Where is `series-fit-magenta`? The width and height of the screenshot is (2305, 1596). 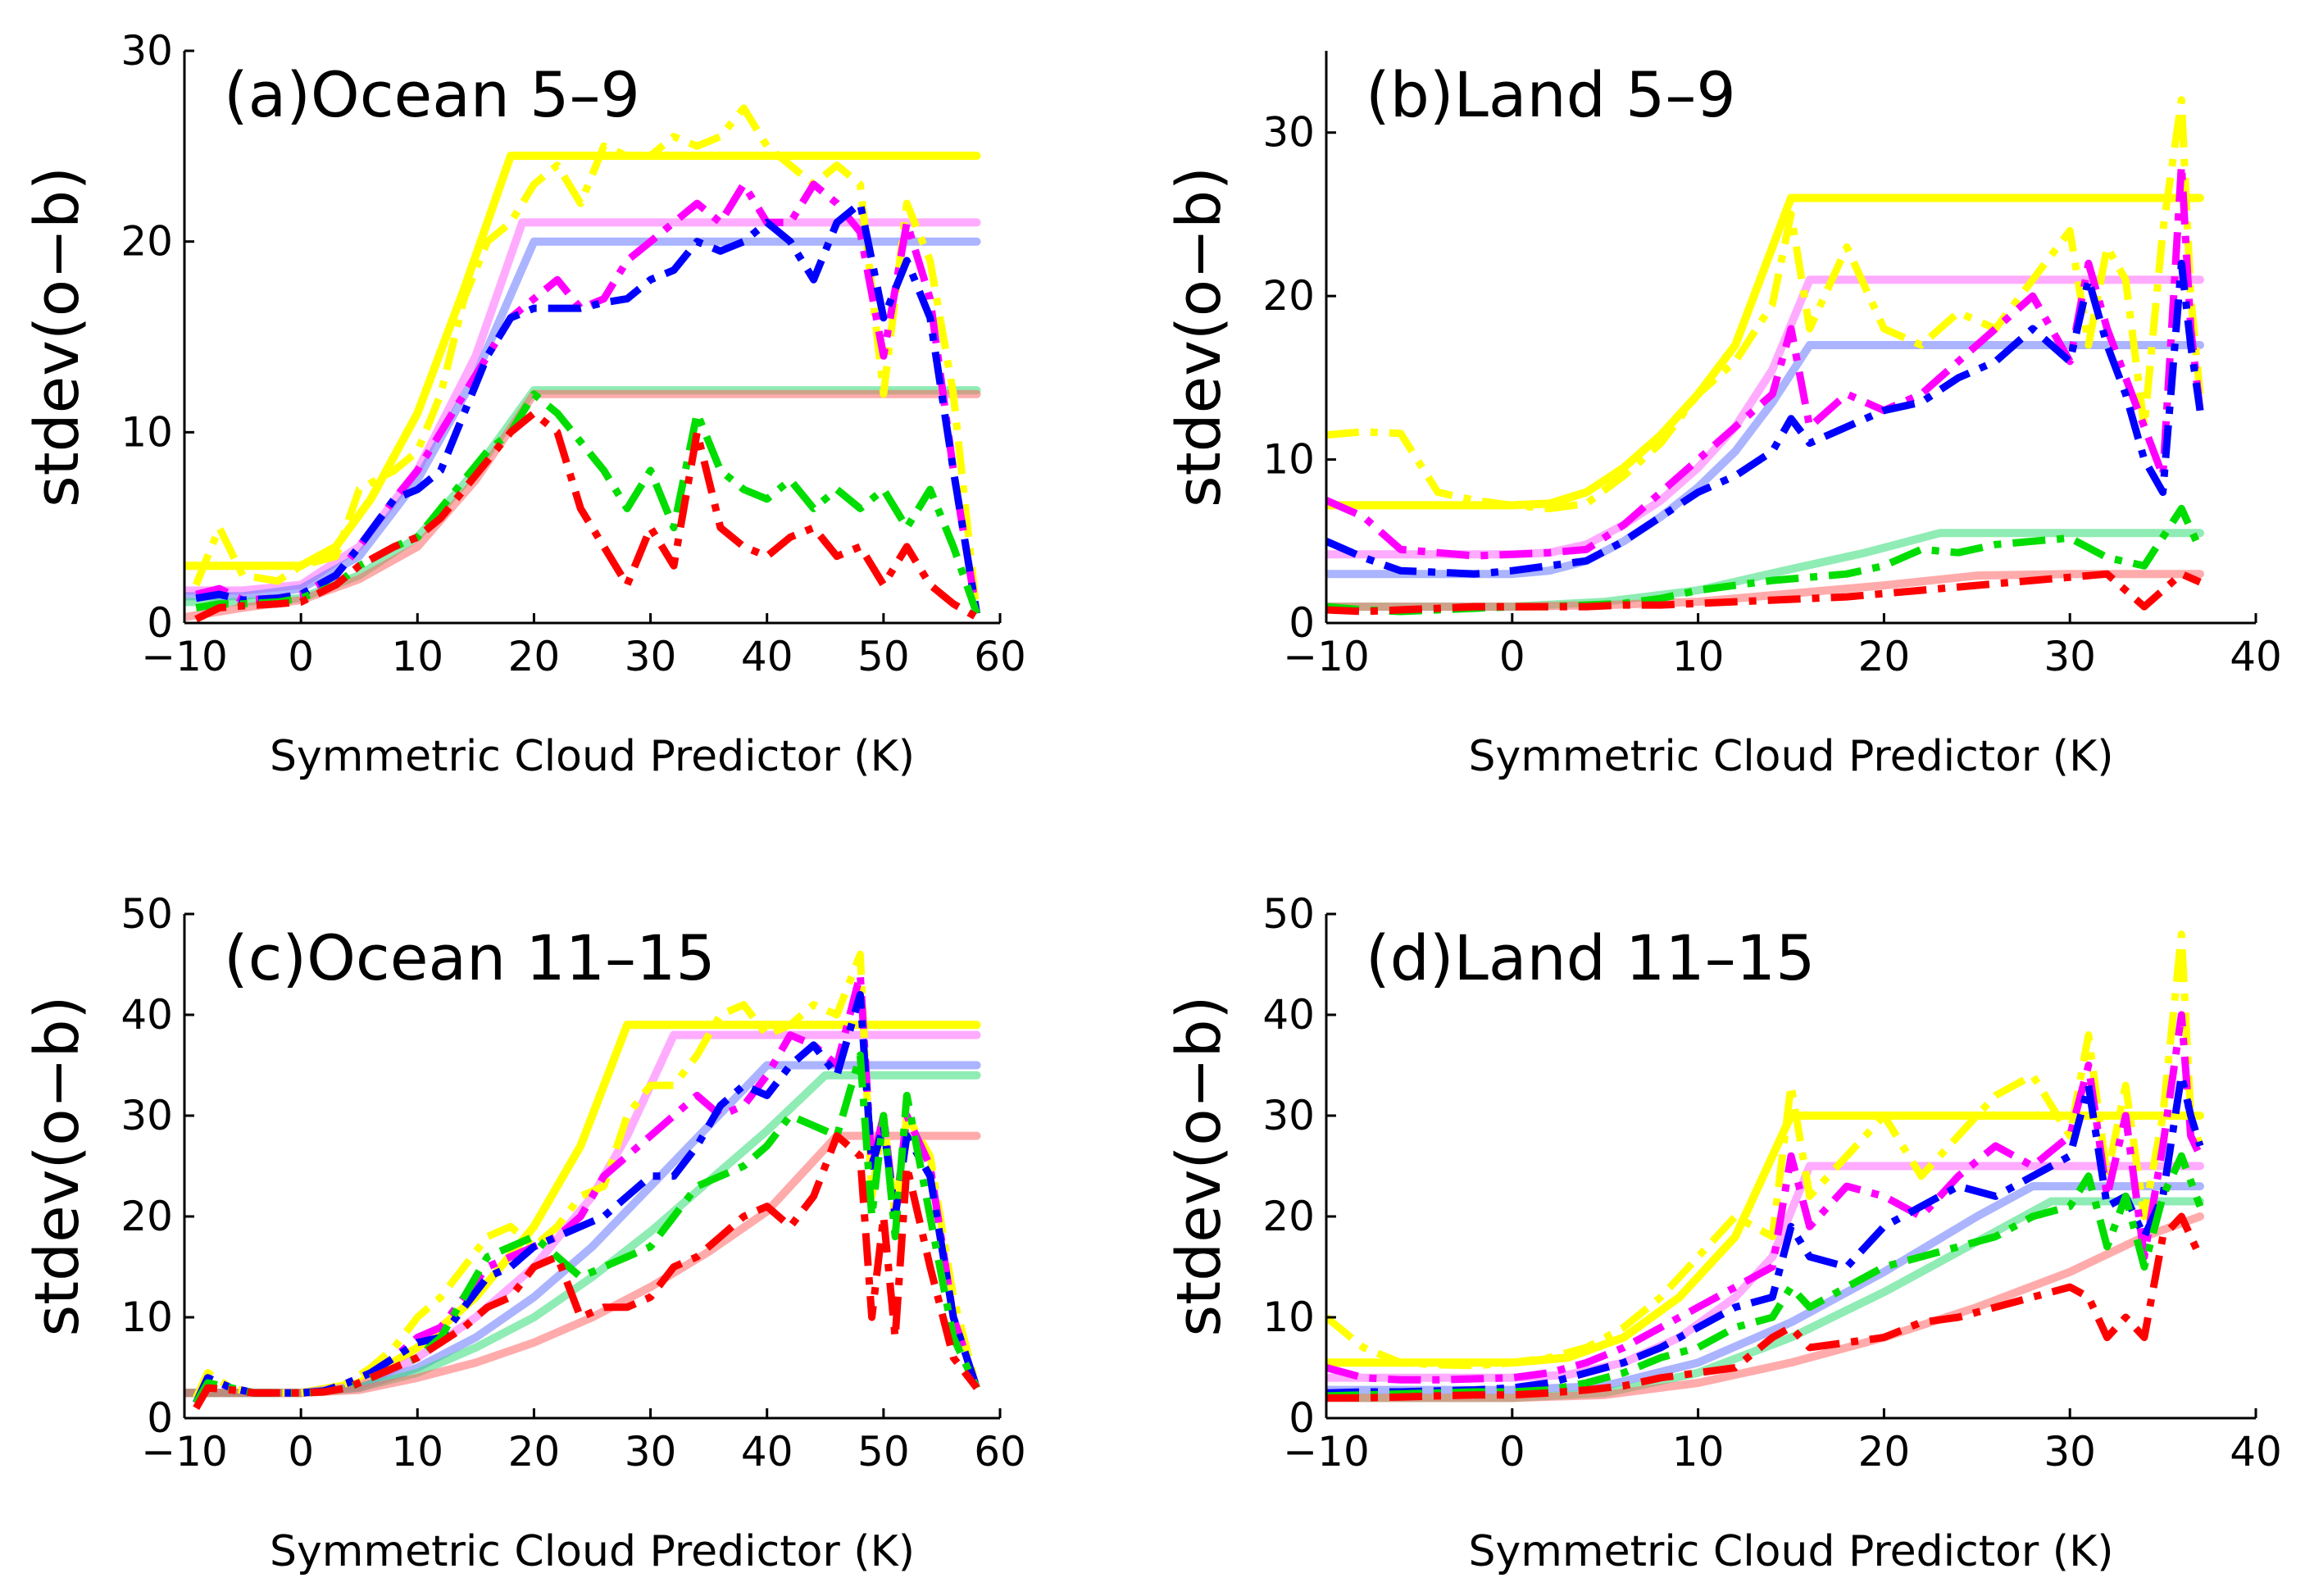 series-fit-magenta is located at coordinates (582, 406).